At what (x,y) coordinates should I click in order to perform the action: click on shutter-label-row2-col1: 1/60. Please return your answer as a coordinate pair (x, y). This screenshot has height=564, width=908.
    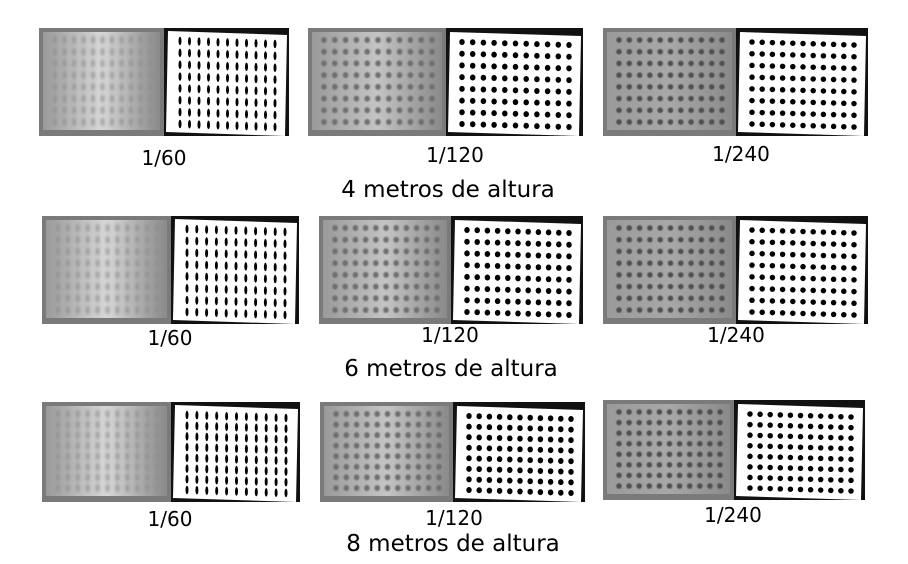
    Looking at the image, I should click on (170, 338).